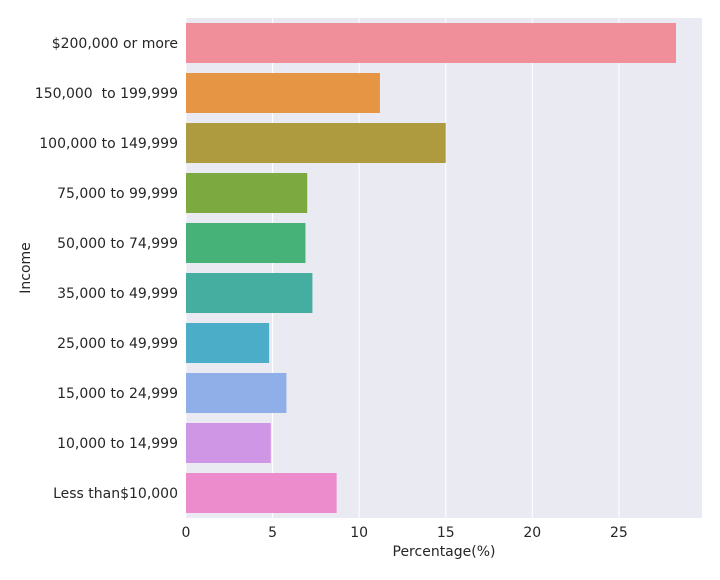  I want to click on y-tick-label: Less than$10,000, so click(115, 494).